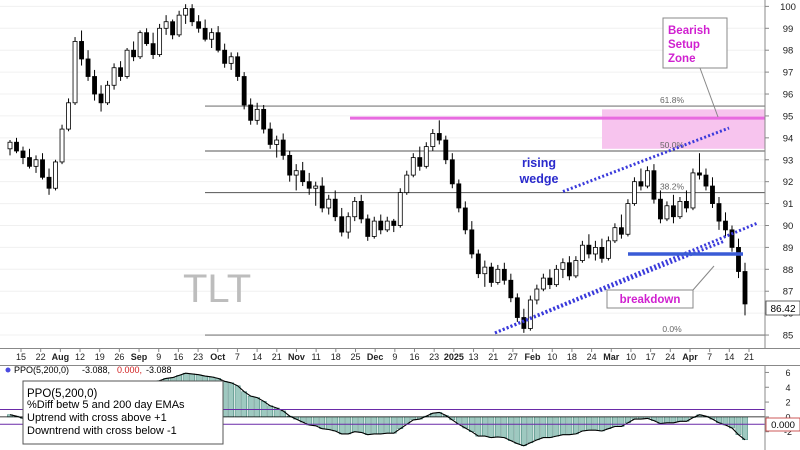 This screenshot has width=800, height=450. Describe the element at coordinates (788, 182) in the screenshot. I see `price-tick-label: 92` at that location.